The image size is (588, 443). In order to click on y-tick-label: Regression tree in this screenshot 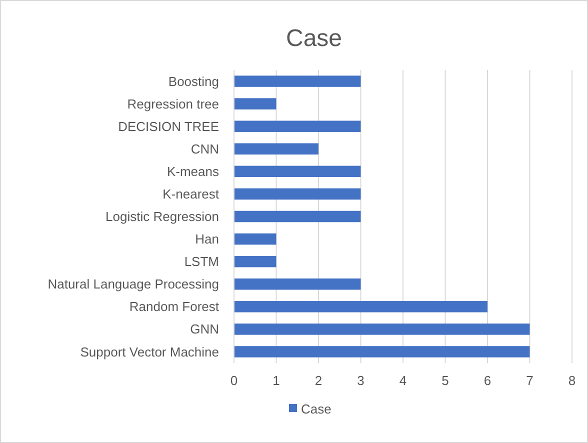, I will do `click(173, 104)`.